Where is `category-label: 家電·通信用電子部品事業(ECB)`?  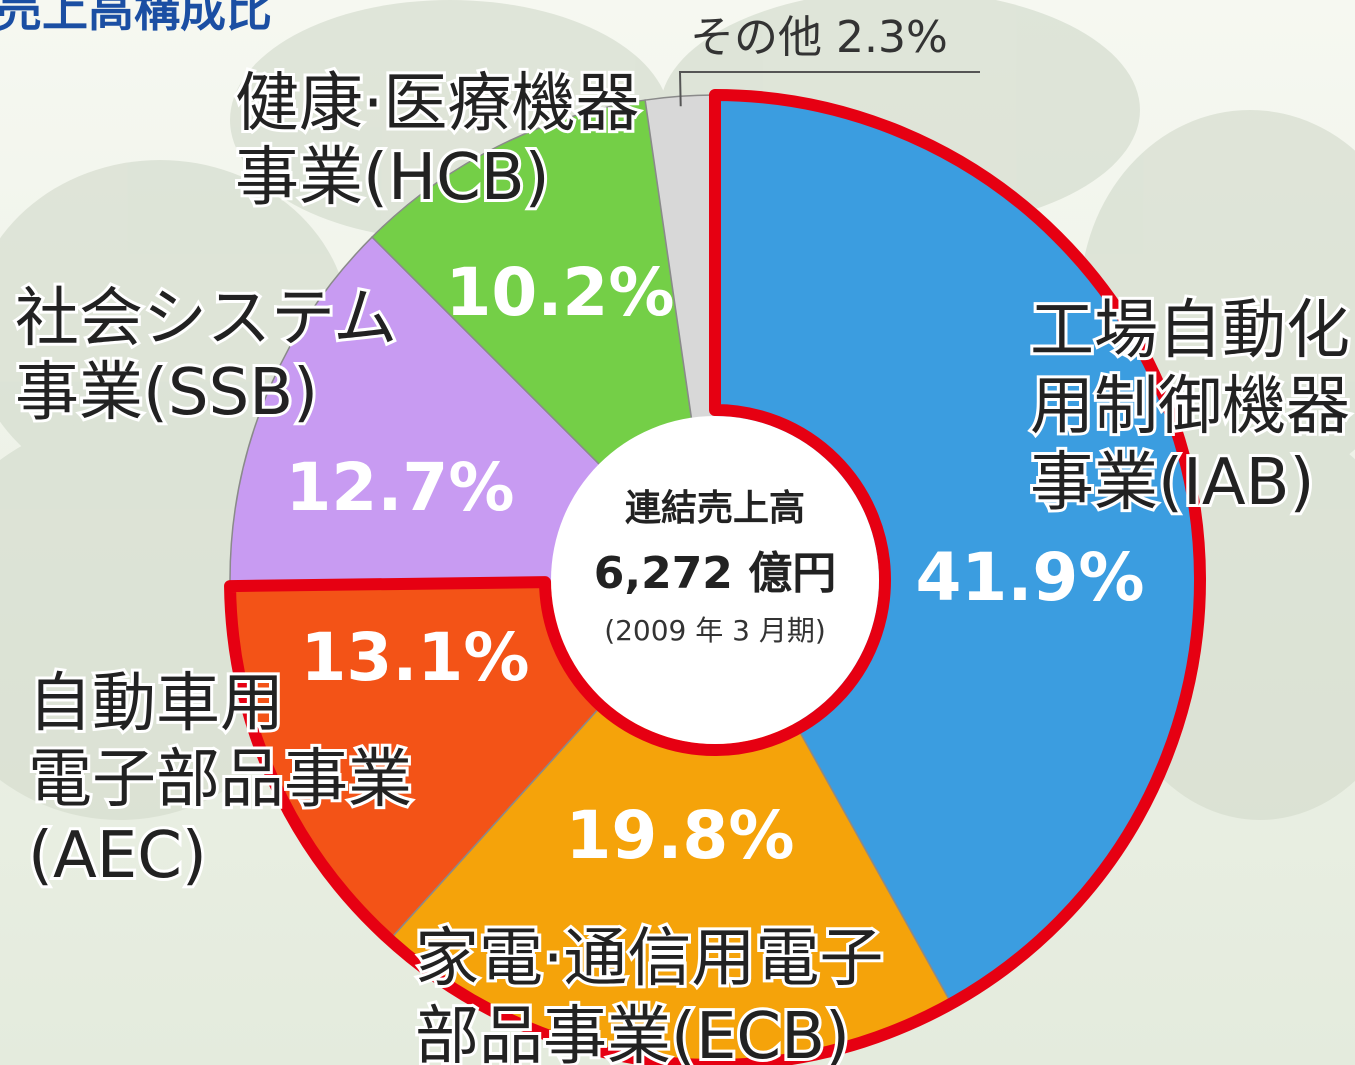
category-label: 家電·通信用電子部品事業(ECB) is located at coordinates (649, 993).